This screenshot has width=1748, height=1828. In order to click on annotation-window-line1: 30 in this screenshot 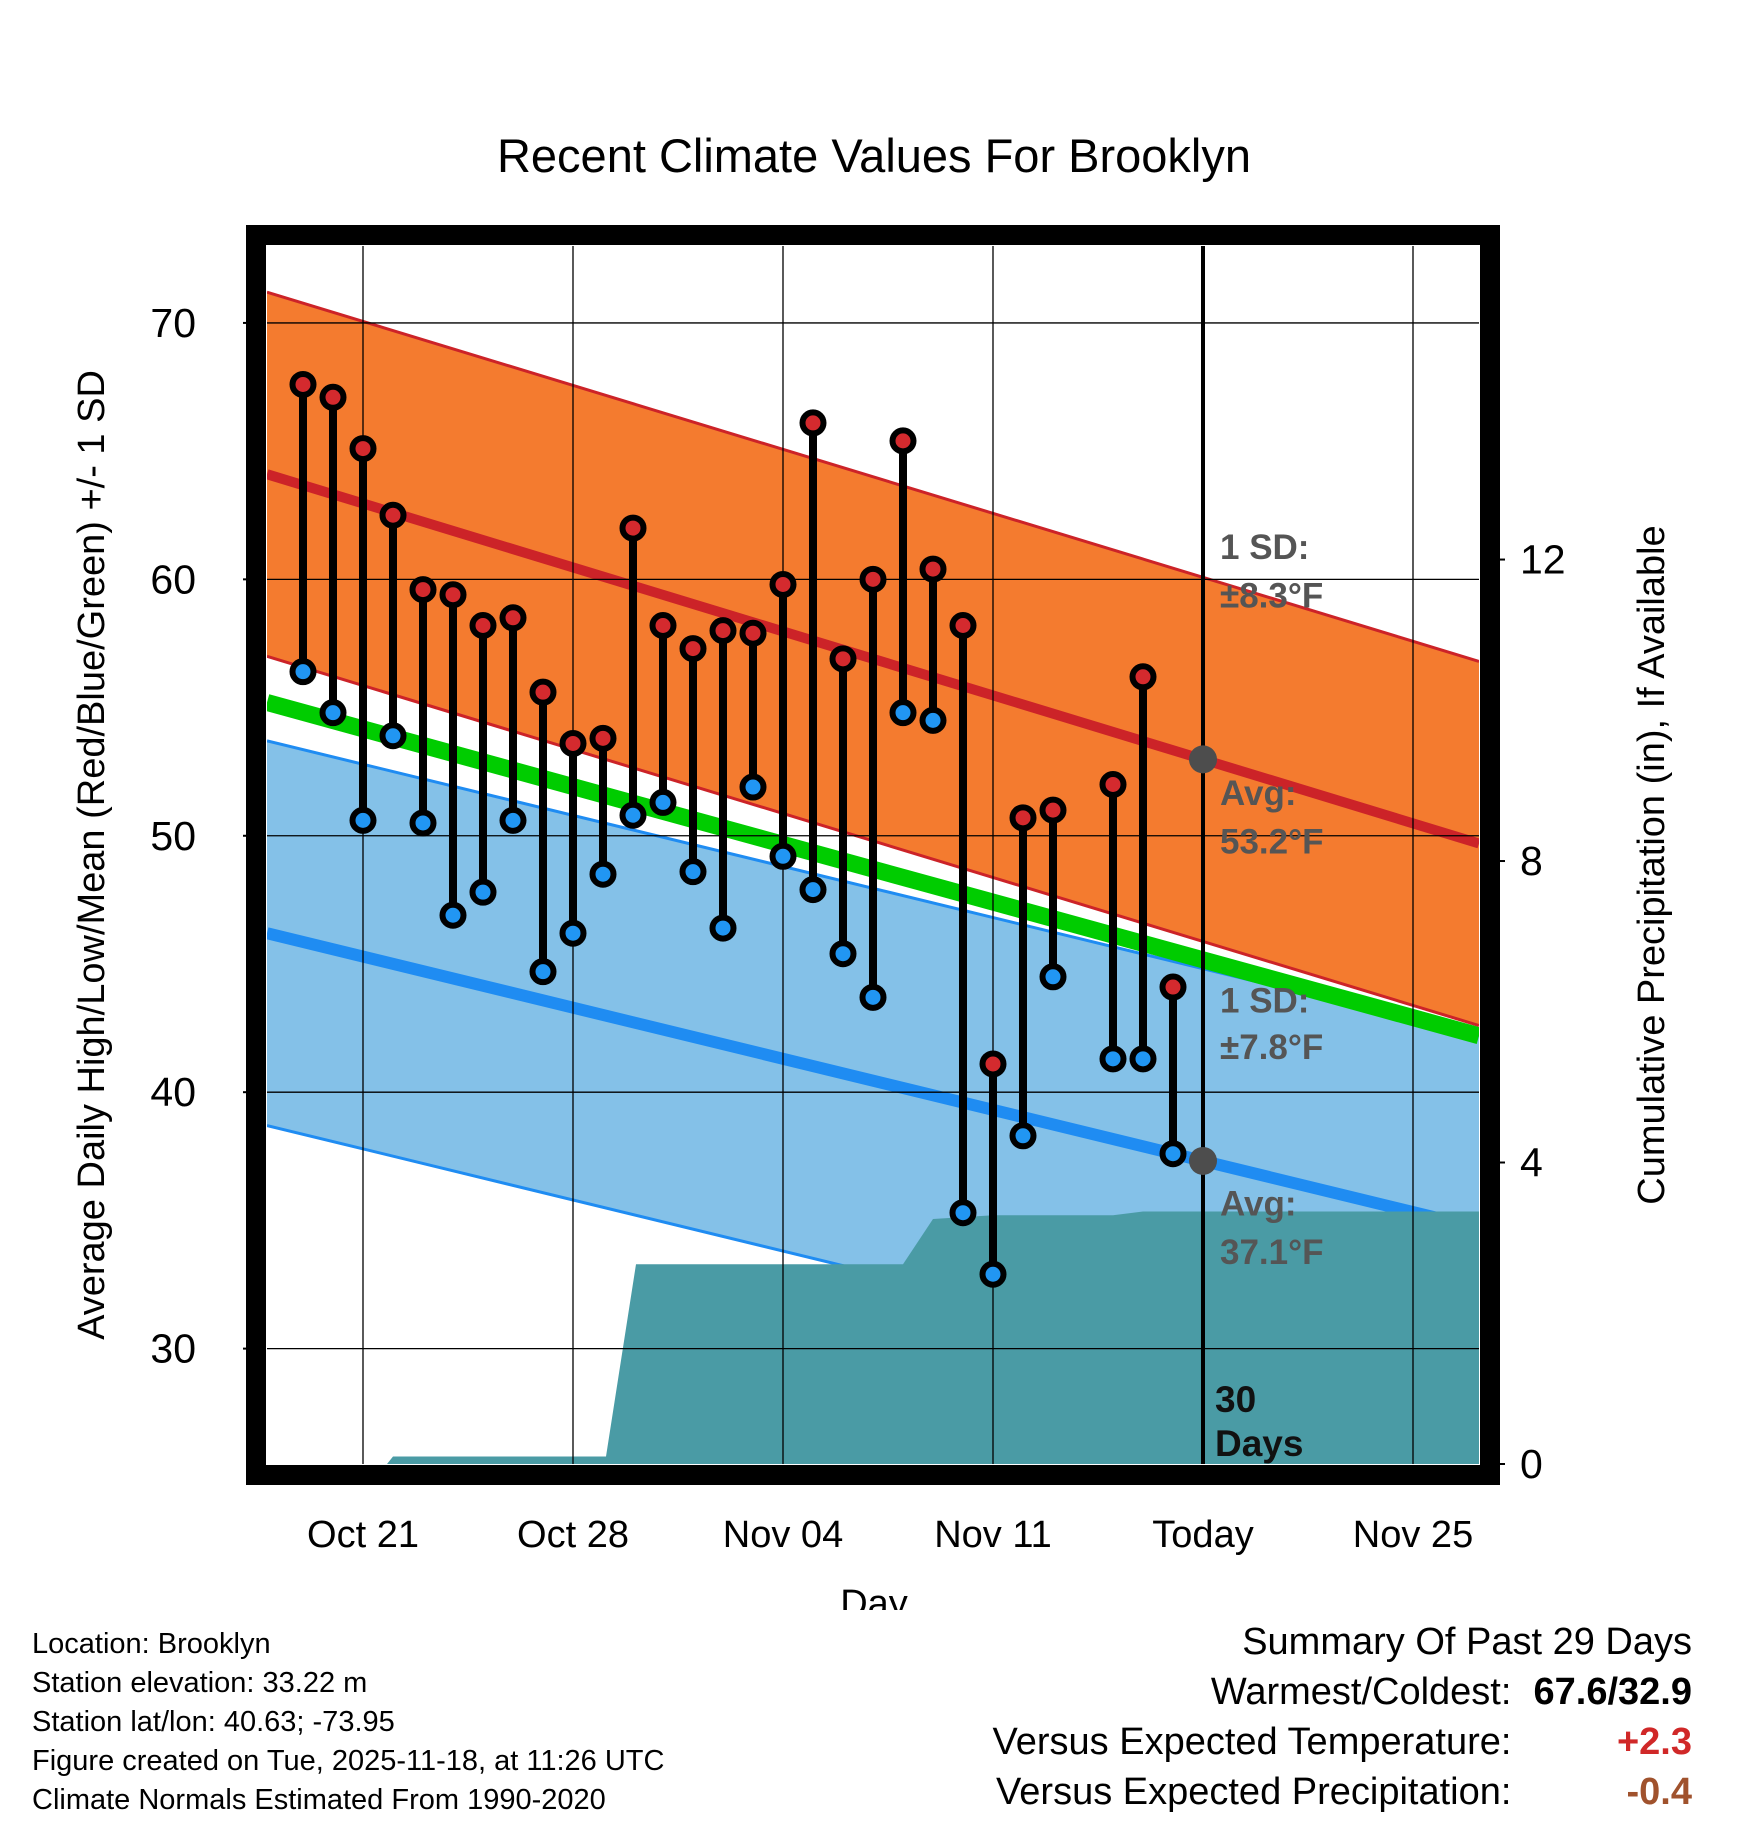, I will do `click(1235, 1399)`.